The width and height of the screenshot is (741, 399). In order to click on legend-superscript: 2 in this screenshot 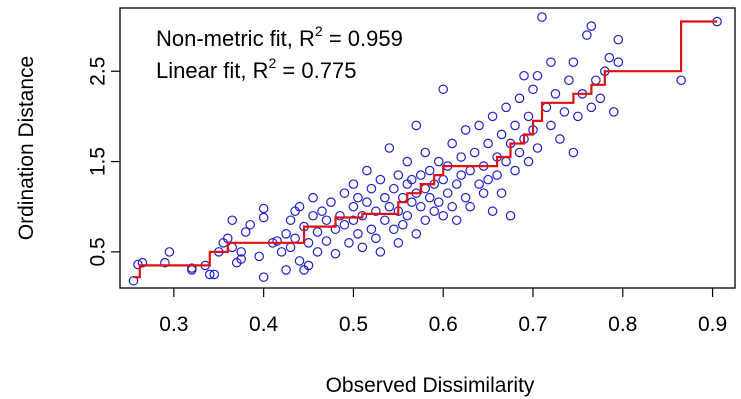, I will do `click(273, 63)`.